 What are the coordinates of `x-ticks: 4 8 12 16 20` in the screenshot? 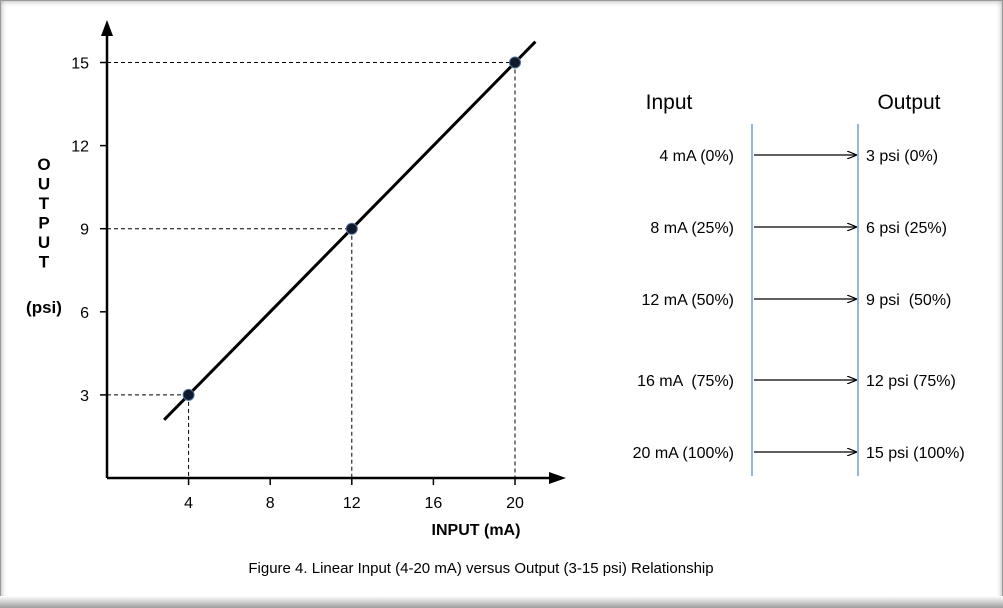 It's located at (354, 495).